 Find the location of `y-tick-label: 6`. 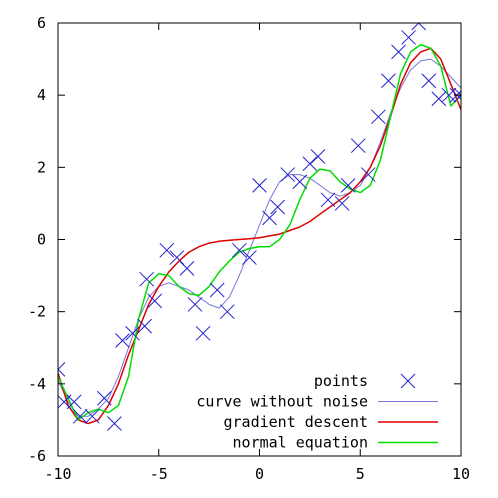

y-tick-label: 6 is located at coordinates (41, 23).